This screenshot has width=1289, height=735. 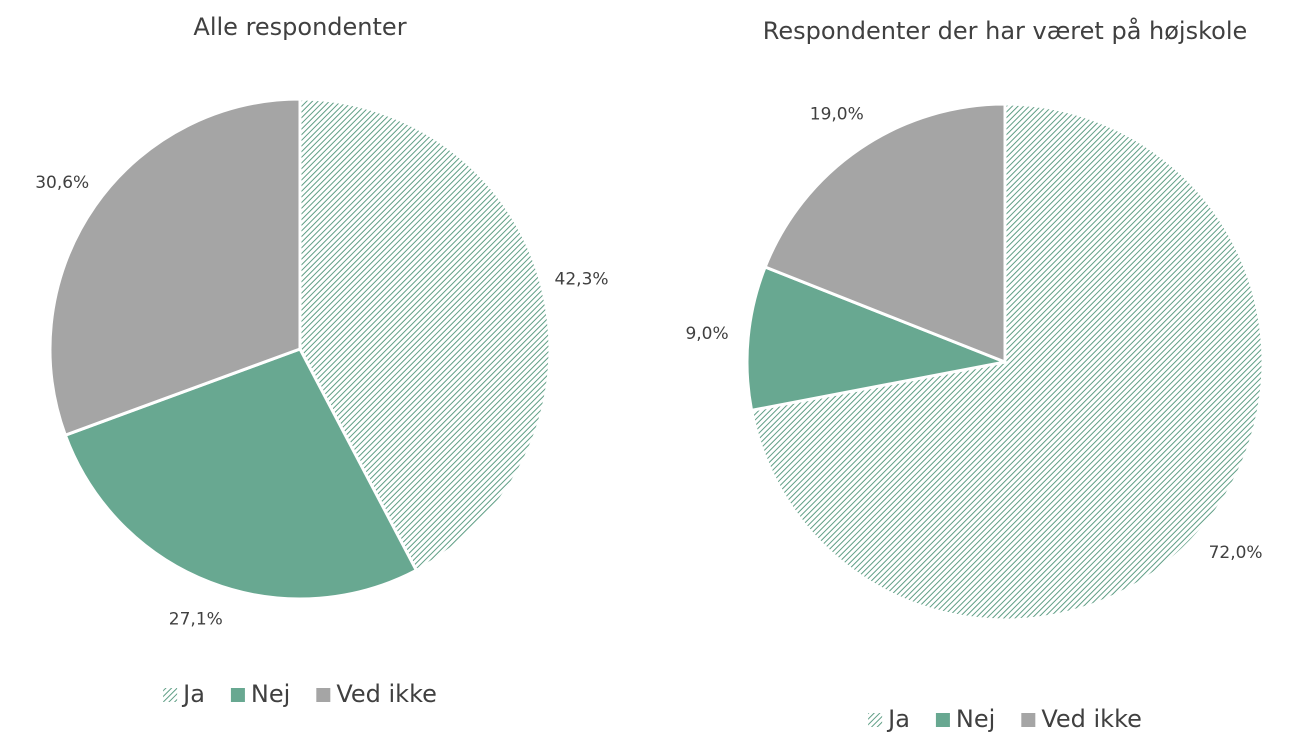 I want to click on data-label: 9,0%, so click(x=706, y=334).